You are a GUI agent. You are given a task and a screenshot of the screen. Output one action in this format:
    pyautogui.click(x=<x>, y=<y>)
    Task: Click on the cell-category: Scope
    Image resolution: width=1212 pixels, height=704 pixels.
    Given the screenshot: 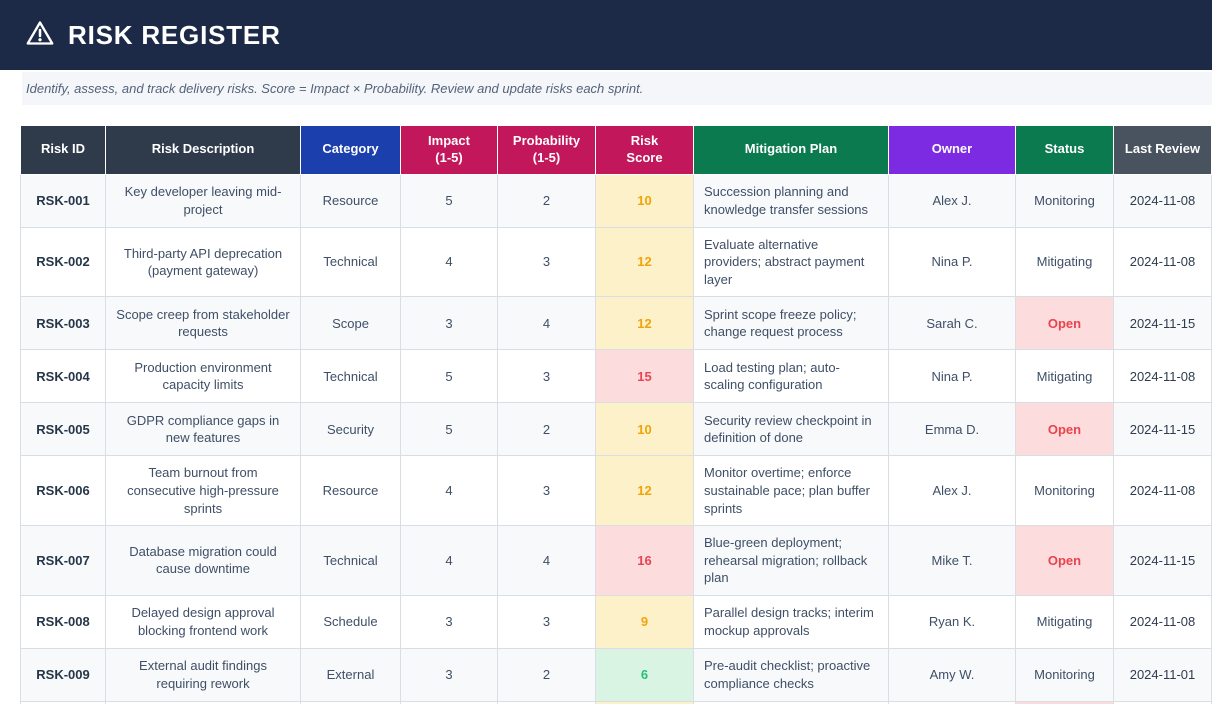 What is the action you would take?
    pyautogui.click(x=350, y=323)
    